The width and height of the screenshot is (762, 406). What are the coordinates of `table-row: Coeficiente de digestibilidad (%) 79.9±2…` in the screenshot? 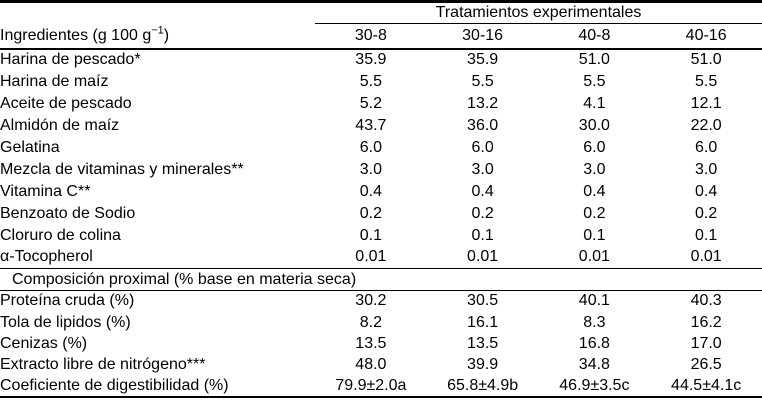 It's located at (381, 386).